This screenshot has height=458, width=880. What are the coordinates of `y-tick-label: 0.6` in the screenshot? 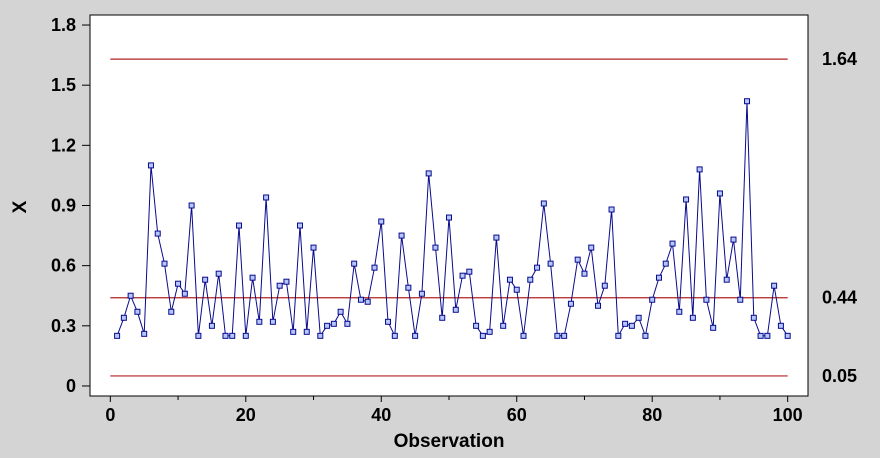 It's located at (63, 266).